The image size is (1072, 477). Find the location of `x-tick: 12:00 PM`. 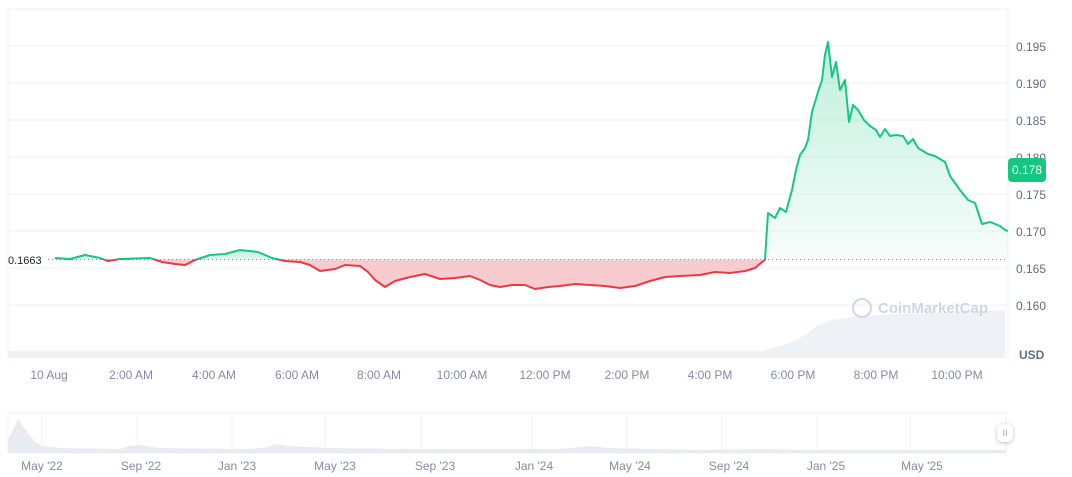

x-tick: 12:00 PM is located at coordinates (545, 375).